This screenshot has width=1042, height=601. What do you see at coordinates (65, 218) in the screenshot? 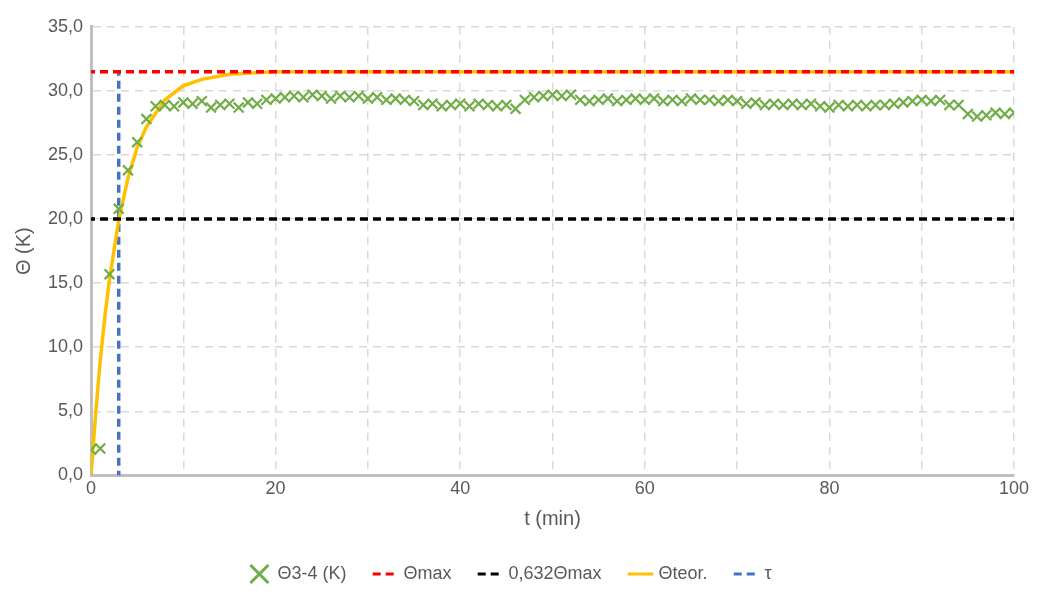
I see `y-tick-label: 20,0` at bounding box center [65, 218].